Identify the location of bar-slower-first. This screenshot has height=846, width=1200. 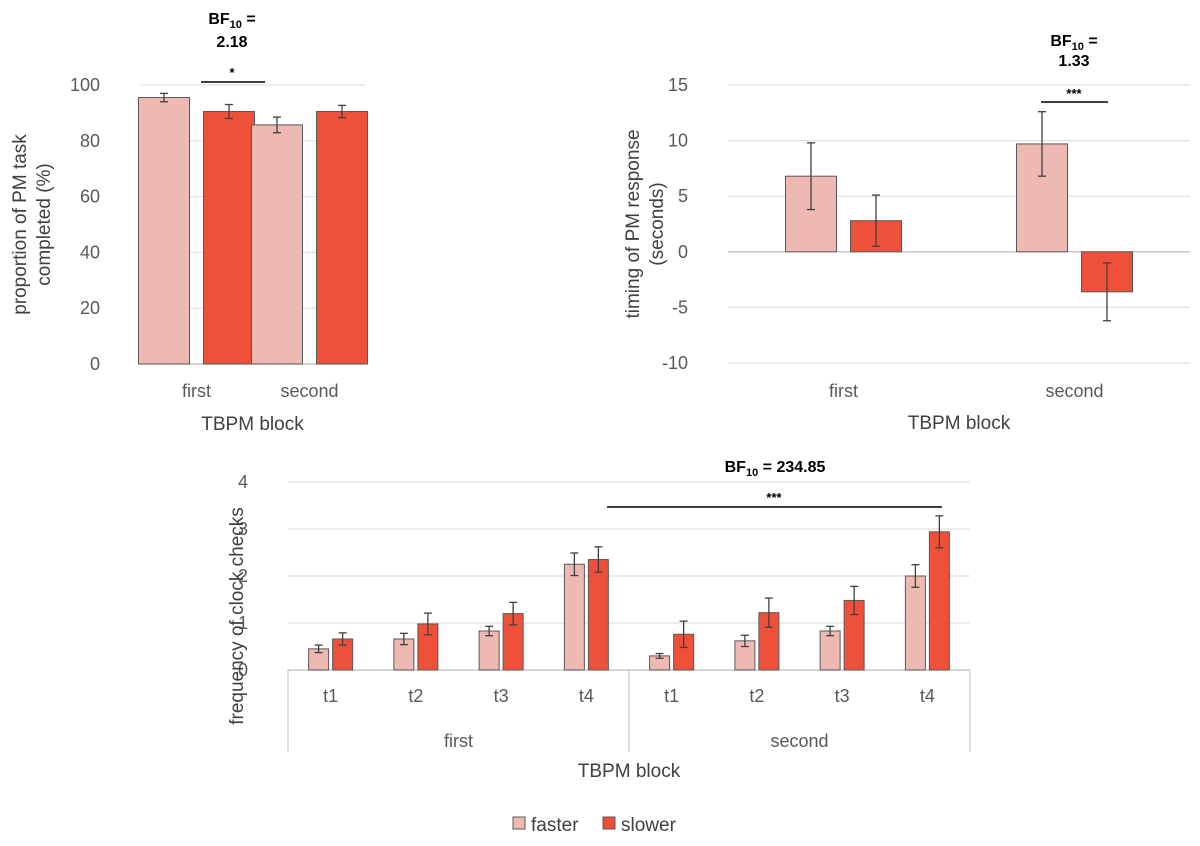
(229, 238).